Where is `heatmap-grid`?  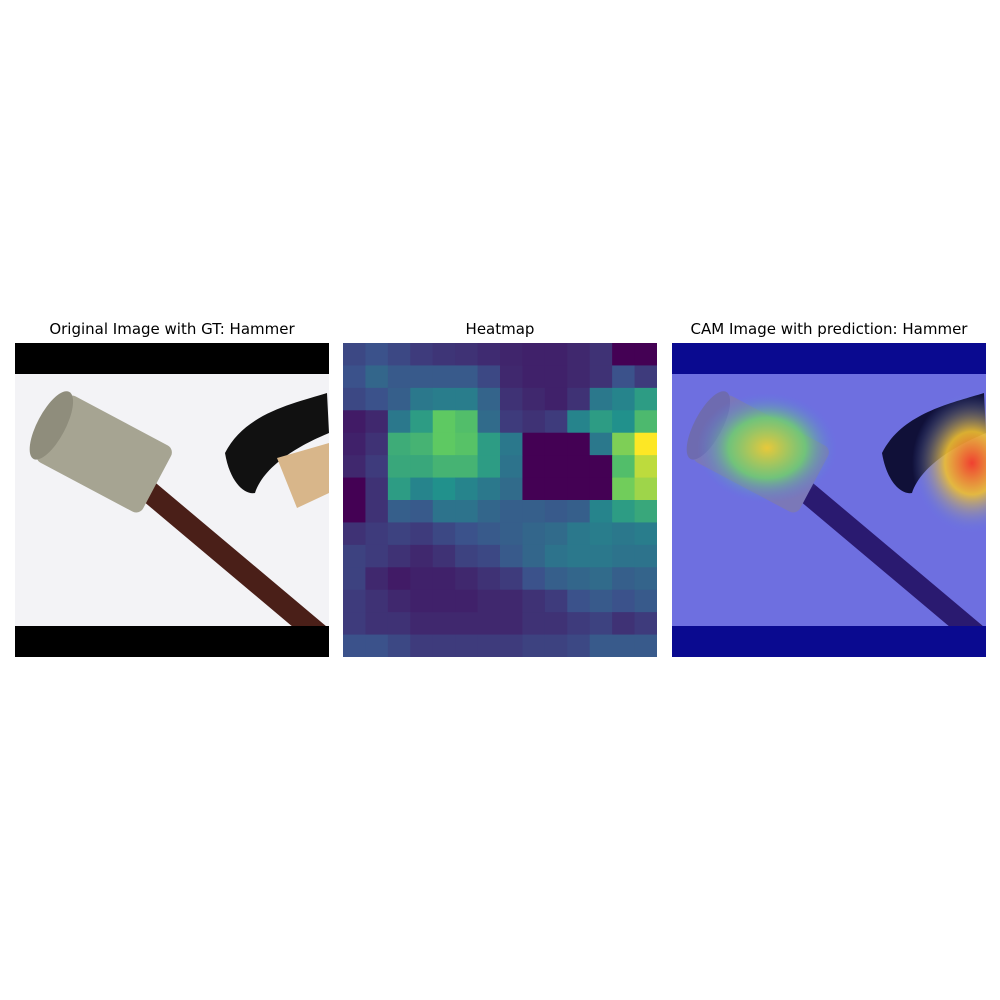 heatmap-grid is located at coordinates (500, 500).